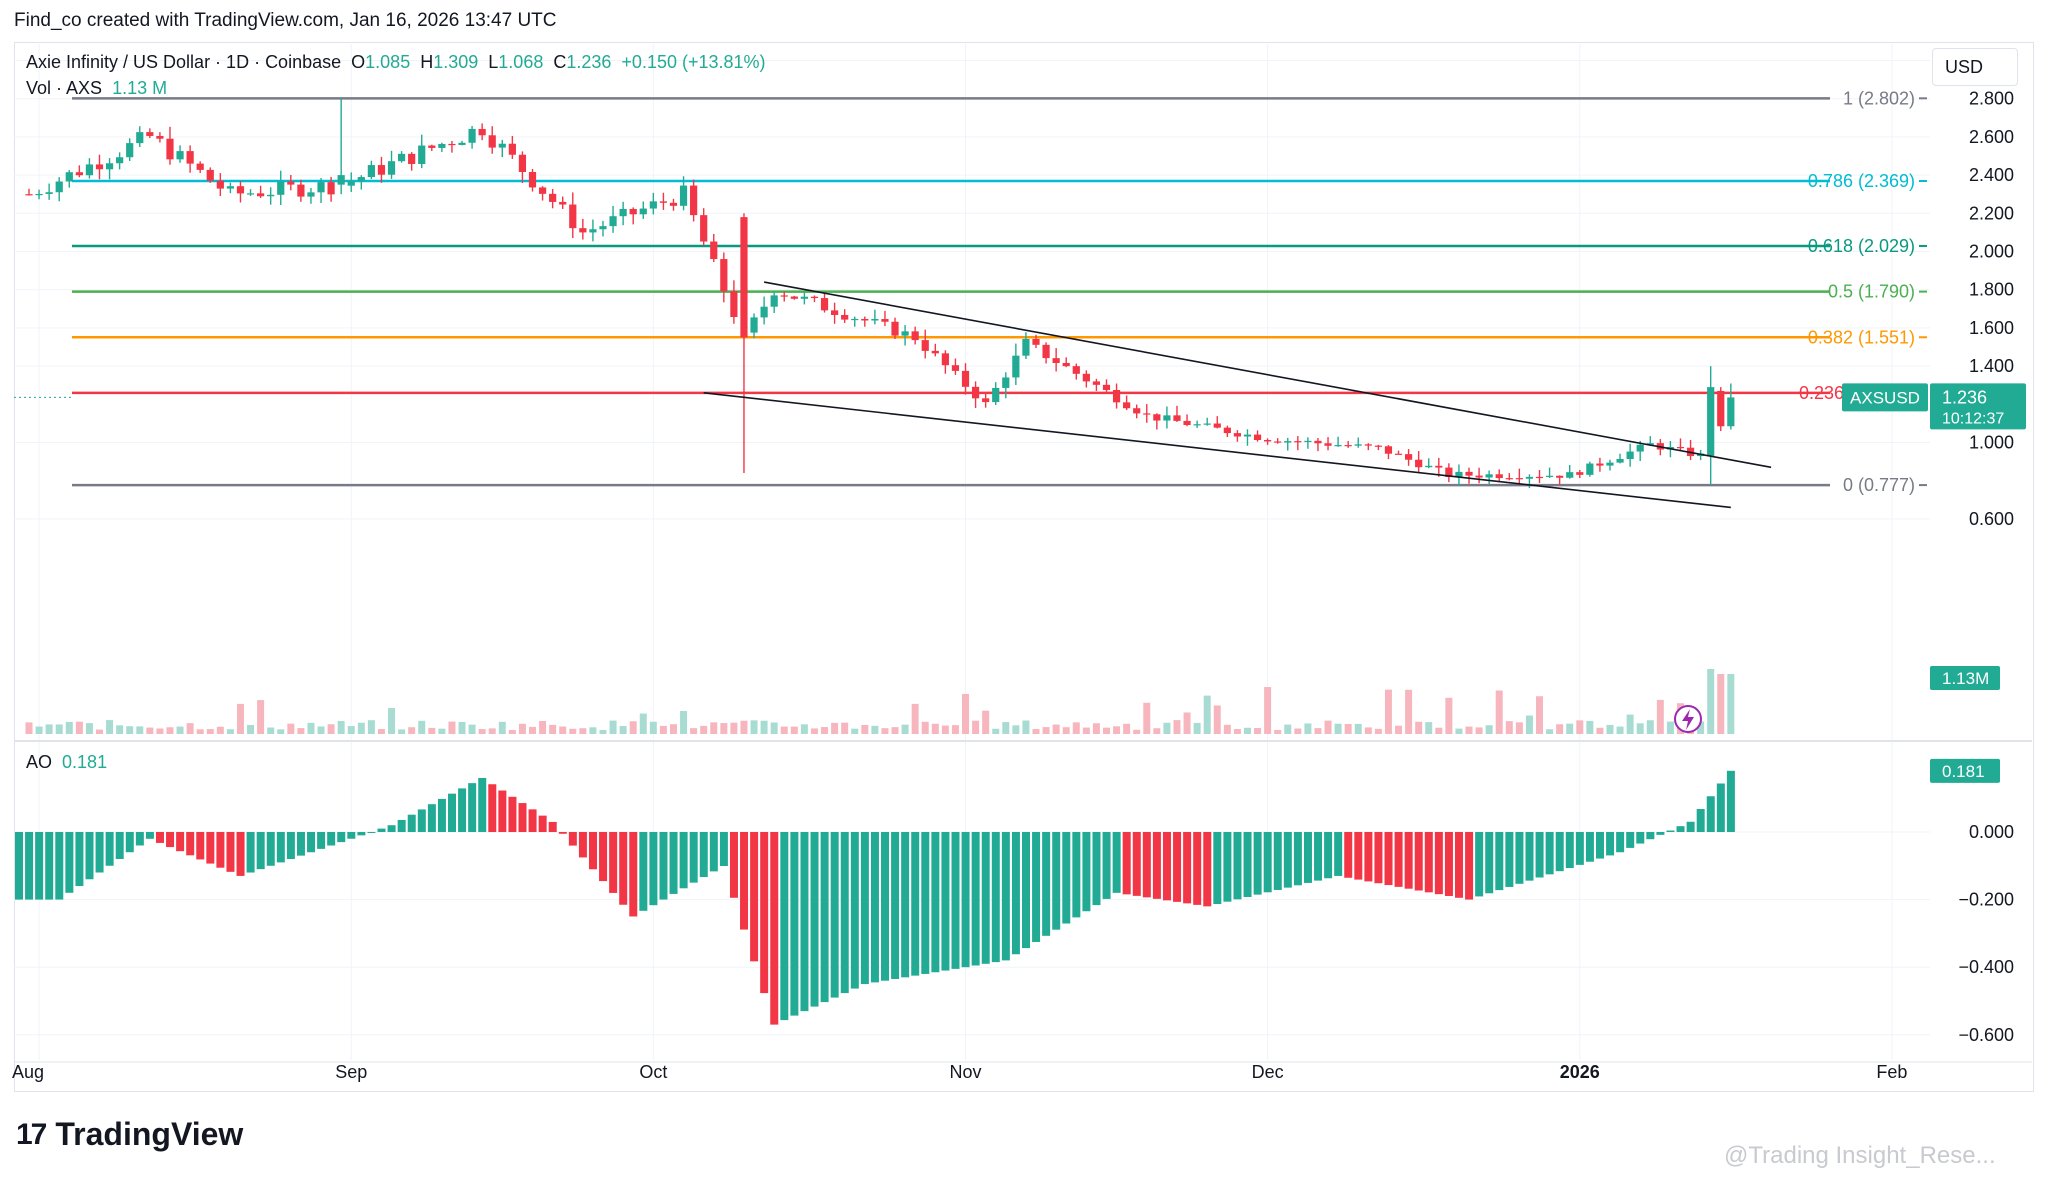  Describe the element at coordinates (388, 62) in the screenshot. I see `open-value: 1.085` at that location.